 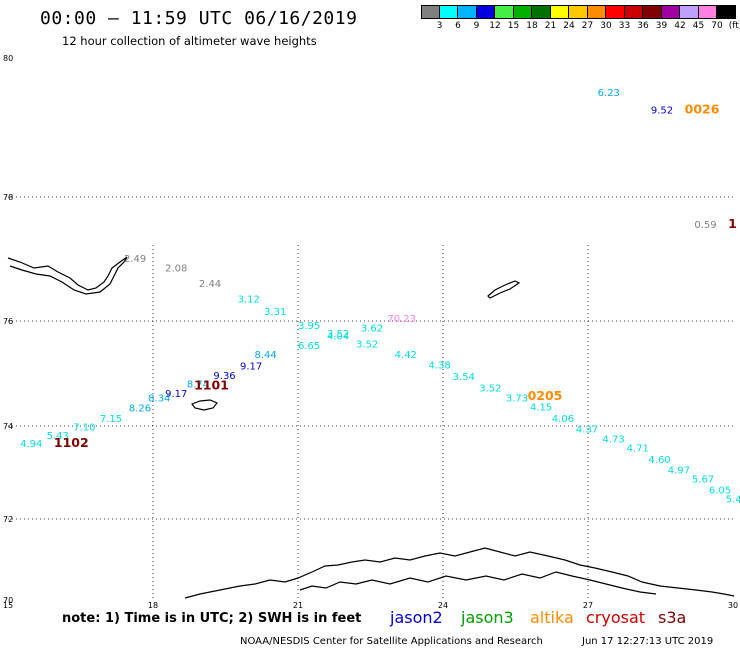 What do you see at coordinates (545, 395) in the screenshot?
I see `pass-time-label: 0205` at bounding box center [545, 395].